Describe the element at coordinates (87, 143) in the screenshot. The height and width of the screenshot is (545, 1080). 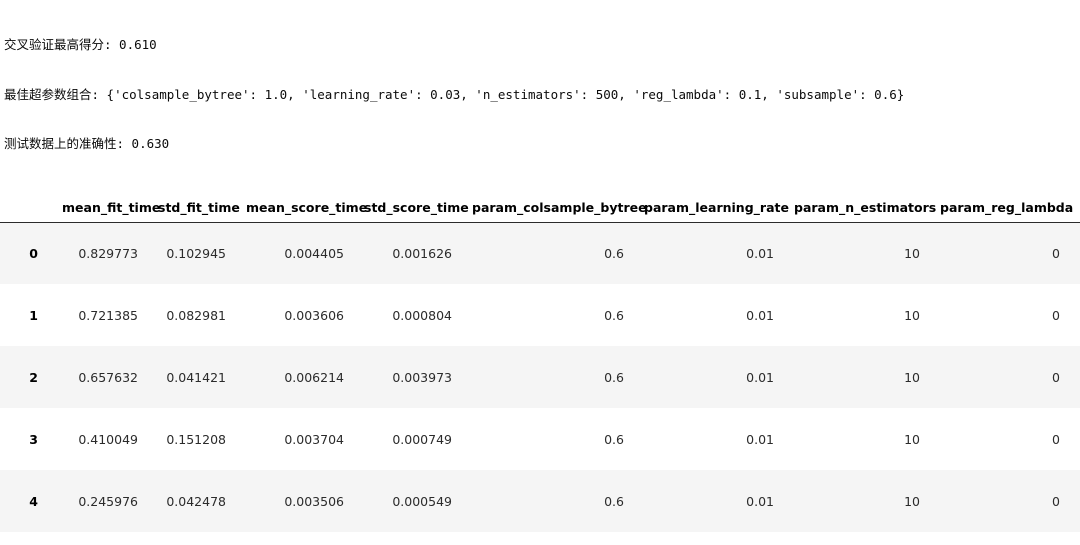
I see `stdout-line-test-accuracy: 测试数据上的准确性: 0.630` at that location.